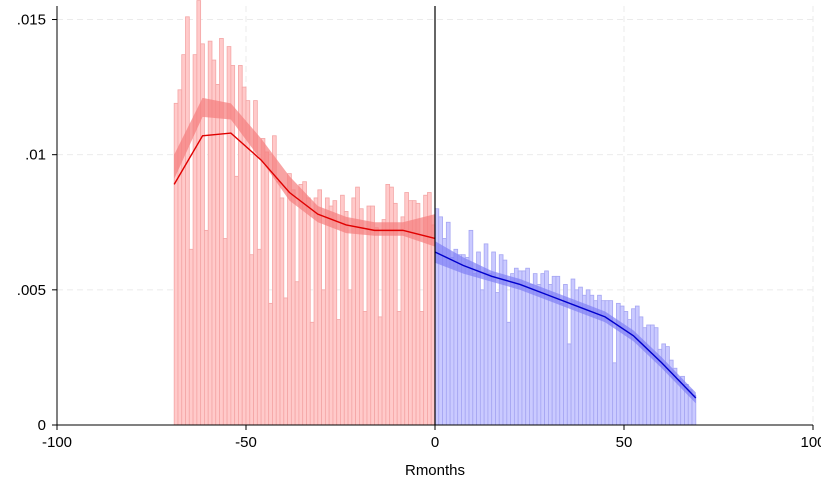  What do you see at coordinates (31, 20) in the screenshot?
I see `y-tick-label: .015` at bounding box center [31, 20].